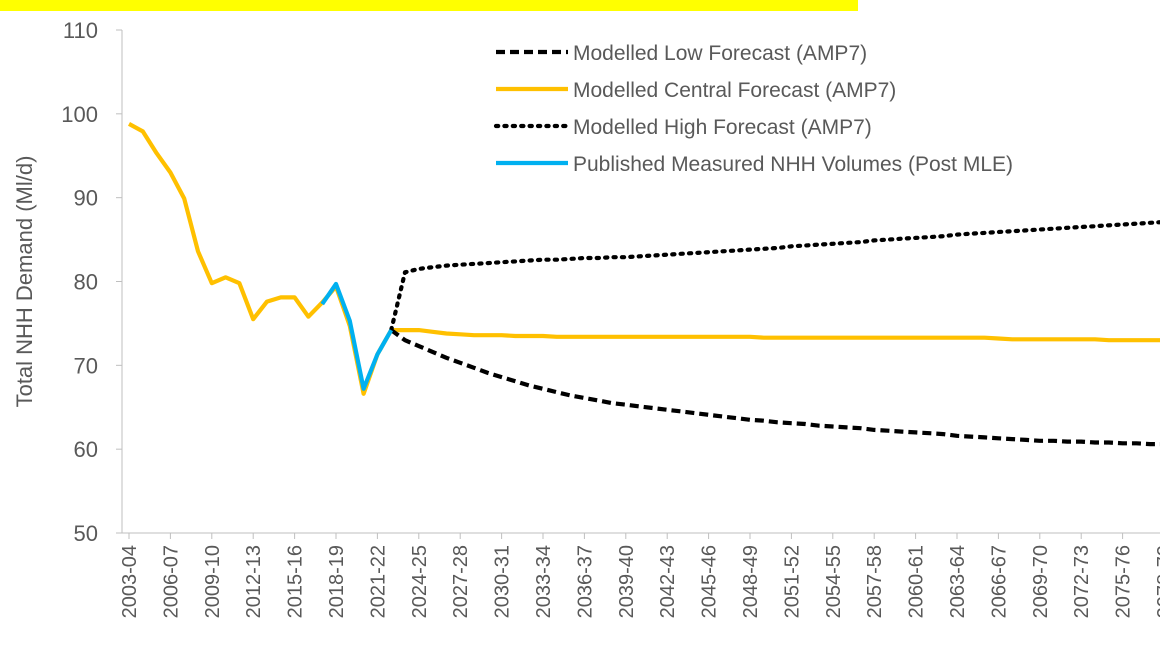  What do you see at coordinates (130, 581) in the screenshot?
I see `x-tick-label: 2003-04` at bounding box center [130, 581].